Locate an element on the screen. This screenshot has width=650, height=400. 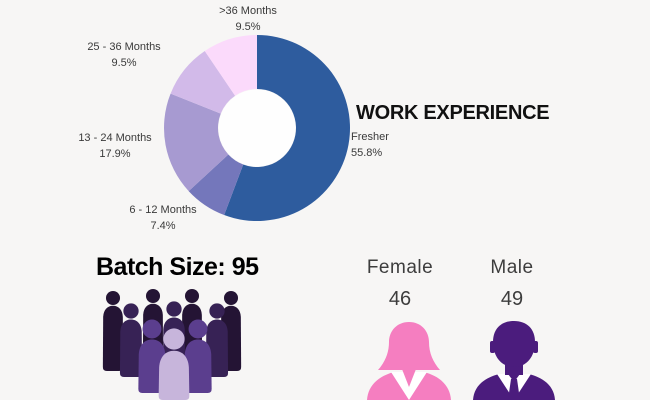
chart-title: WORK EXPERIENCE is located at coordinates (453, 113).